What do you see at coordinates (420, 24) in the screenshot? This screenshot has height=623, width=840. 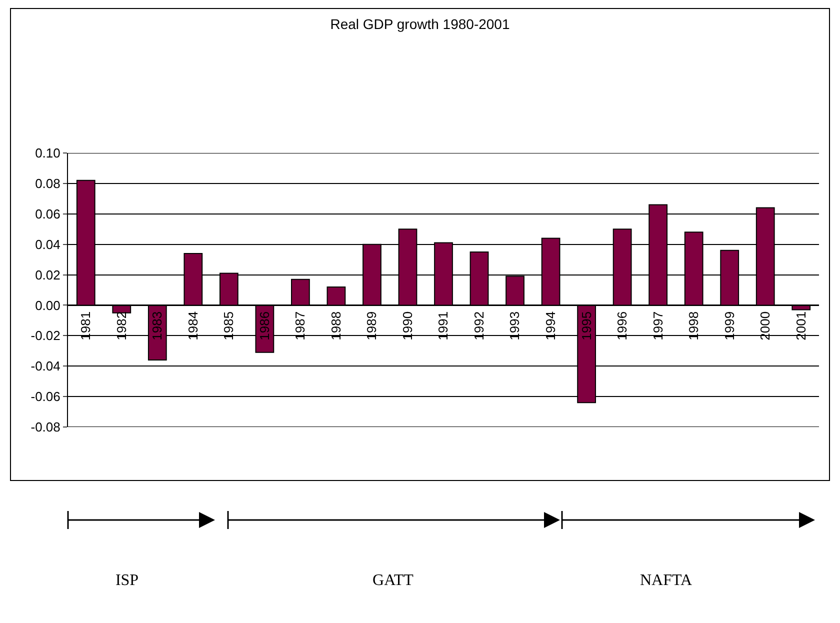 I see `chart-title: Real GDP growth 1980-2001` at bounding box center [420, 24].